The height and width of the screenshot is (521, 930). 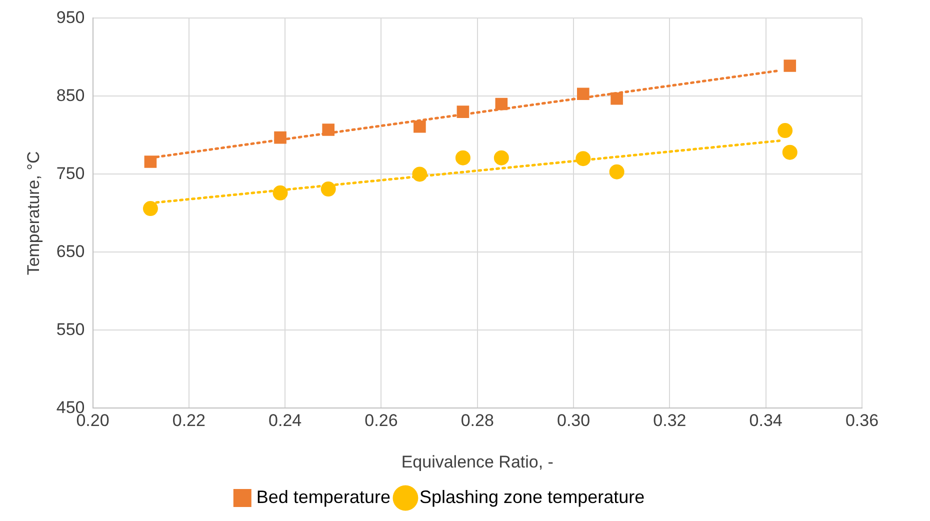 What do you see at coordinates (381, 420) in the screenshot?
I see `x-tick-label: 0.26` at bounding box center [381, 420].